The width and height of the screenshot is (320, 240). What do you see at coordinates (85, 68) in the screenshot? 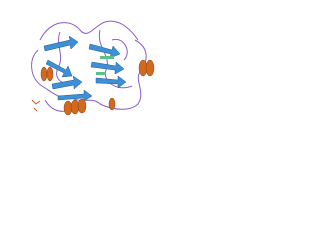
I see `beta-strands` at bounding box center [85, 68].